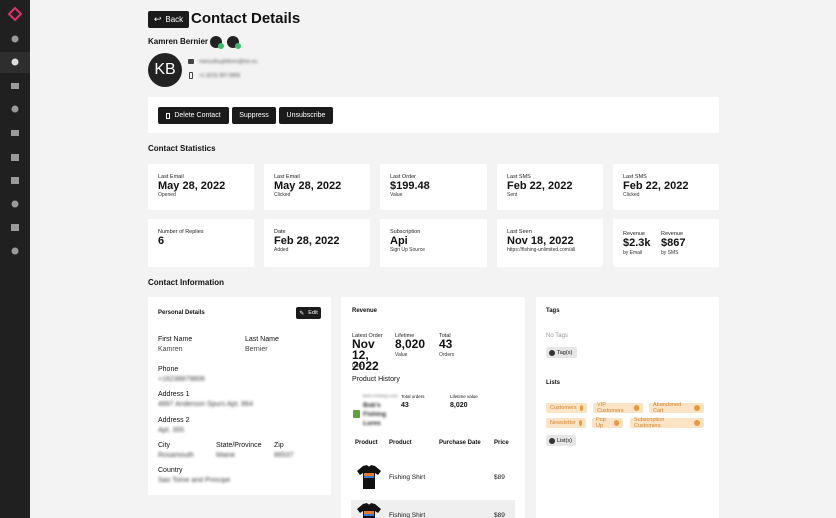 This screenshot has width=836, height=518. I want to click on badge-label: Subscription Customers, so click(649, 423).